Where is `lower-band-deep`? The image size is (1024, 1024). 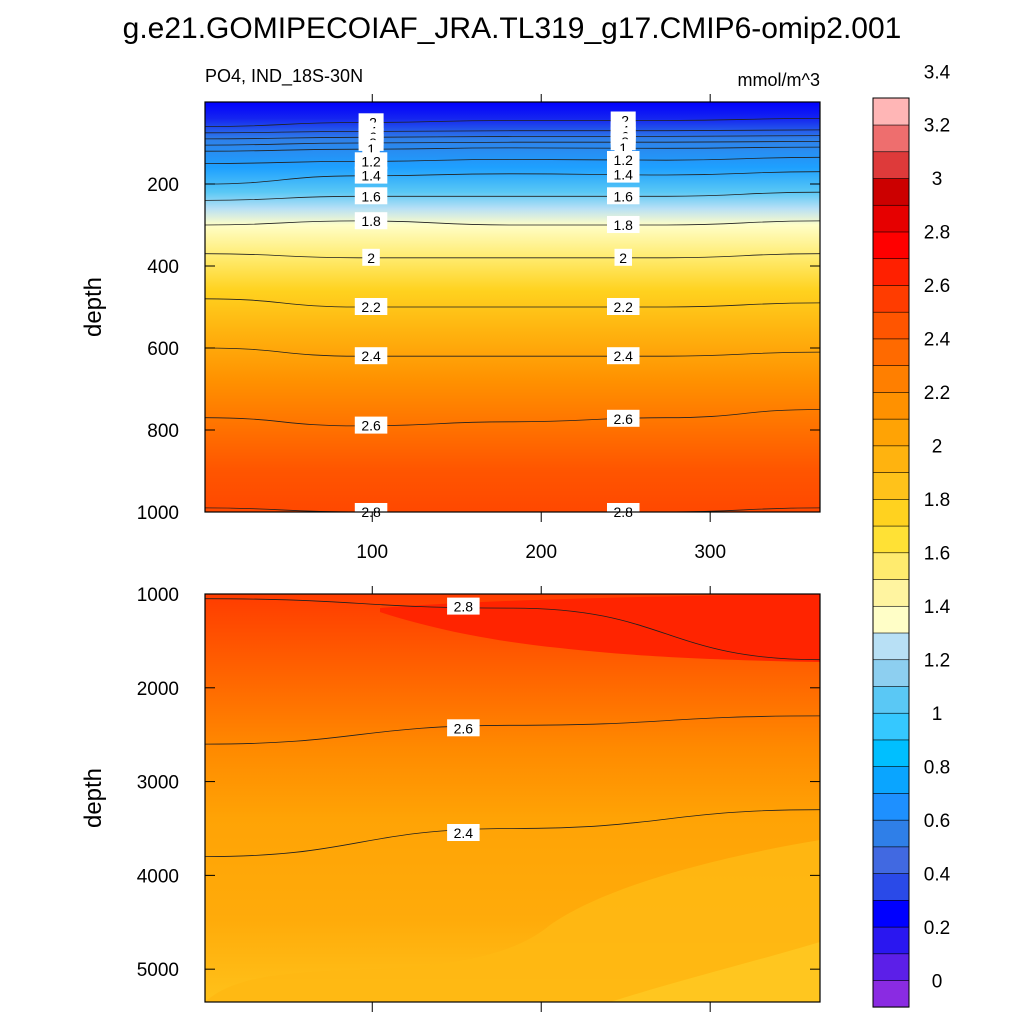 lower-band-deep is located at coordinates (512, 921).